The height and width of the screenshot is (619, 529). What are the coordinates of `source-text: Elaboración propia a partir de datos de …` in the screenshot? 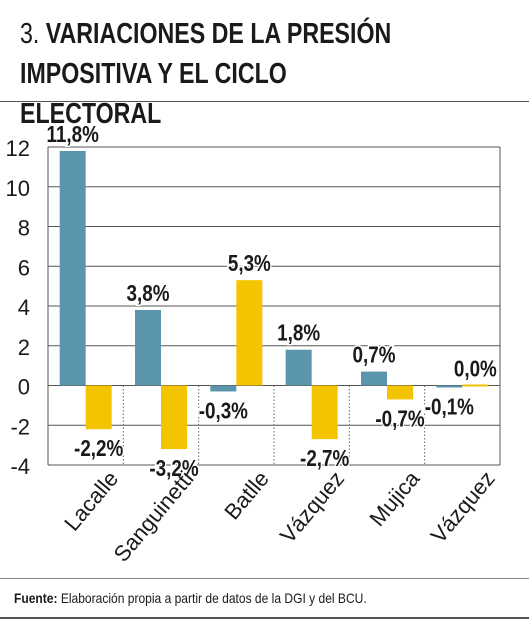 It's located at (213, 598).